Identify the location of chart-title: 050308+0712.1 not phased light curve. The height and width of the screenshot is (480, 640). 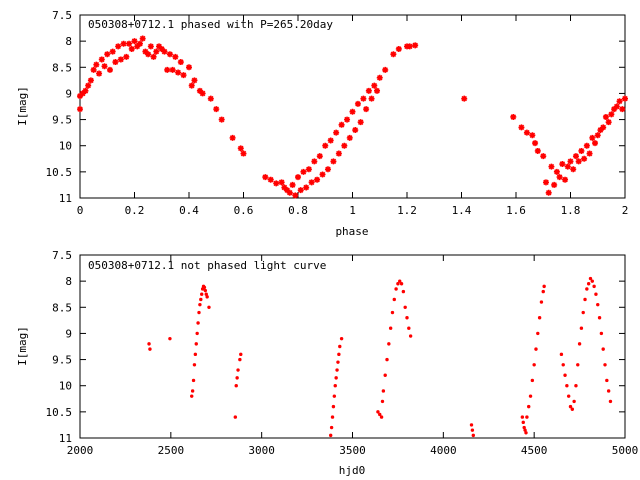
(207, 265).